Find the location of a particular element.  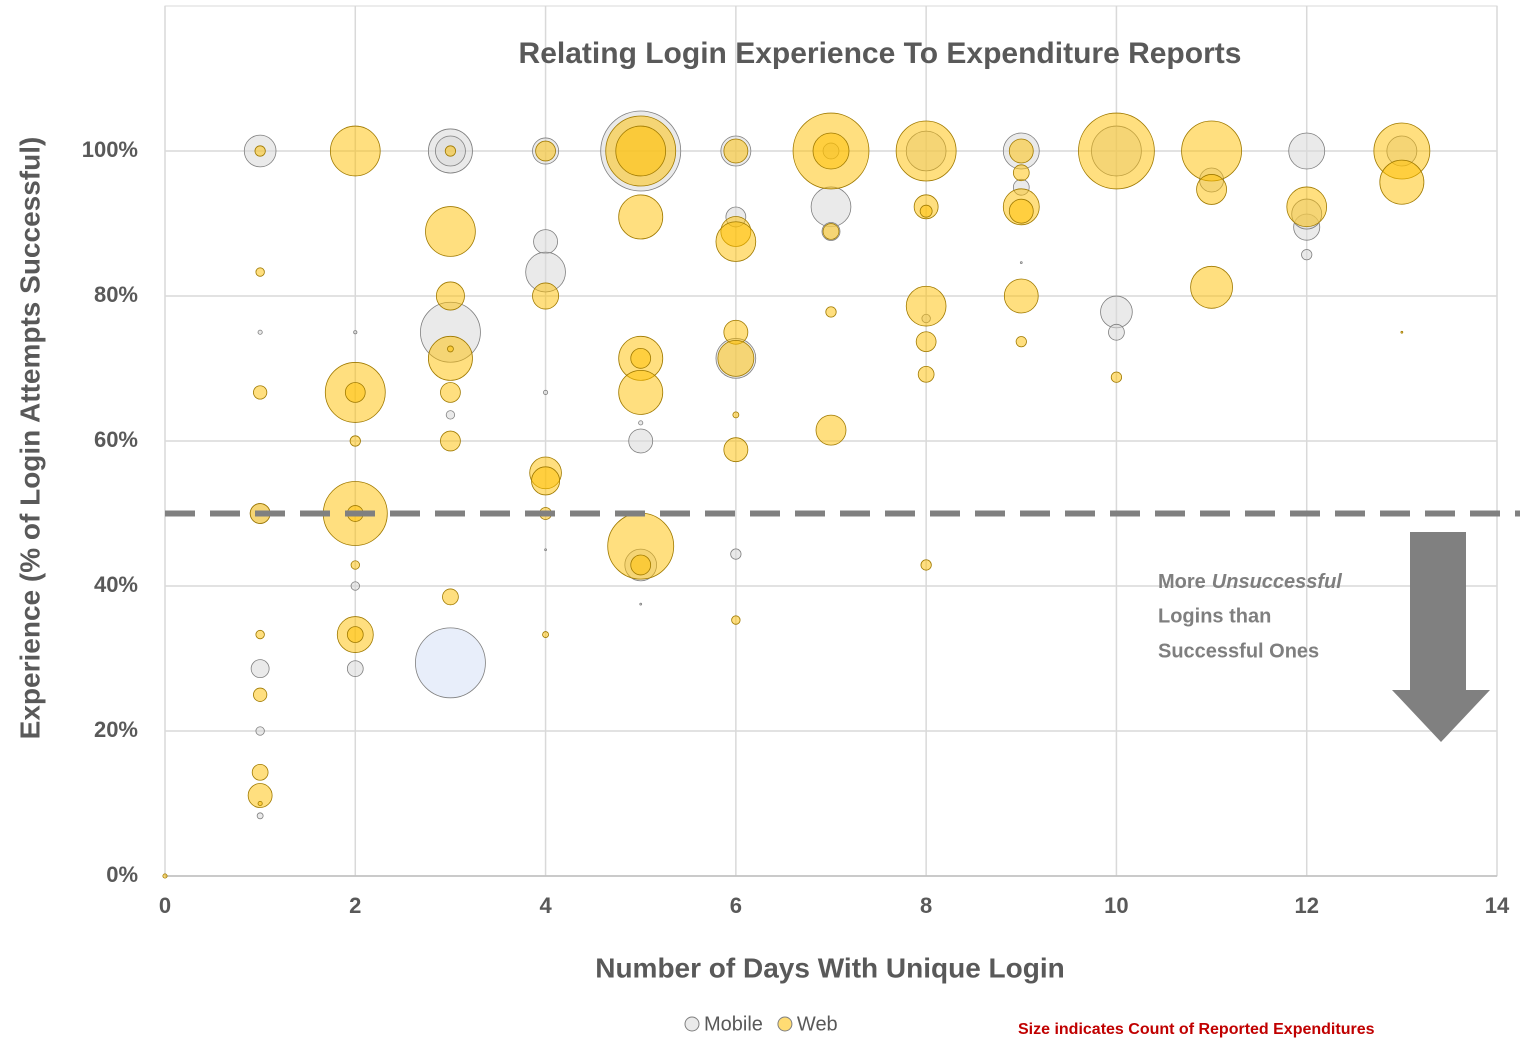

y-tick-label: 40% is located at coordinates (116, 584).